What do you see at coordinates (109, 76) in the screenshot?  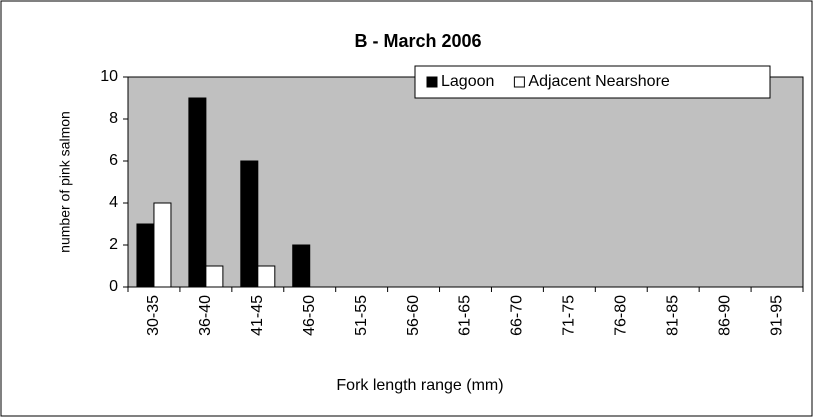 I see `y-tick-label: 10` at bounding box center [109, 76].